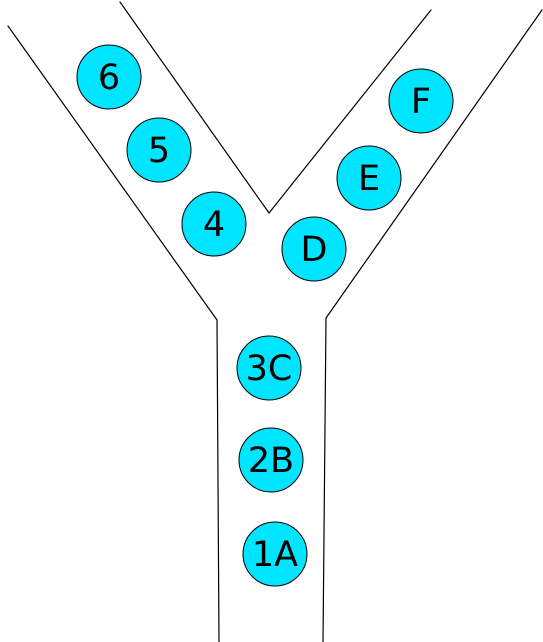 The height and width of the screenshot is (642, 543). I want to click on node-label: E, so click(369, 179).